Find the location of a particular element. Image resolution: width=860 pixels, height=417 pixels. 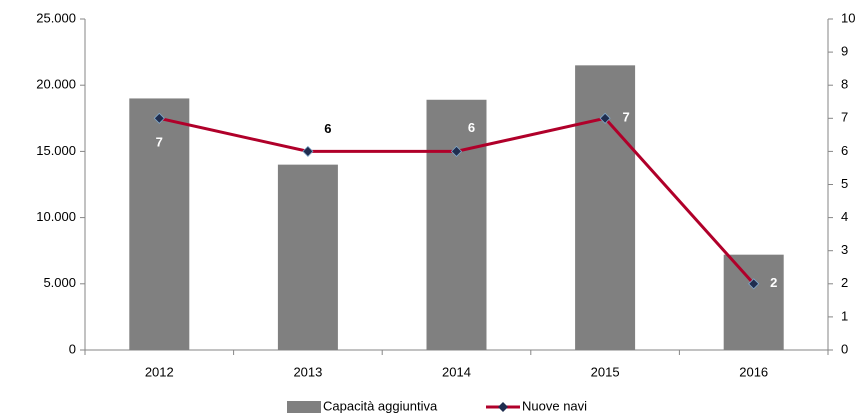

x-tick-label: 2016 is located at coordinates (753, 371).